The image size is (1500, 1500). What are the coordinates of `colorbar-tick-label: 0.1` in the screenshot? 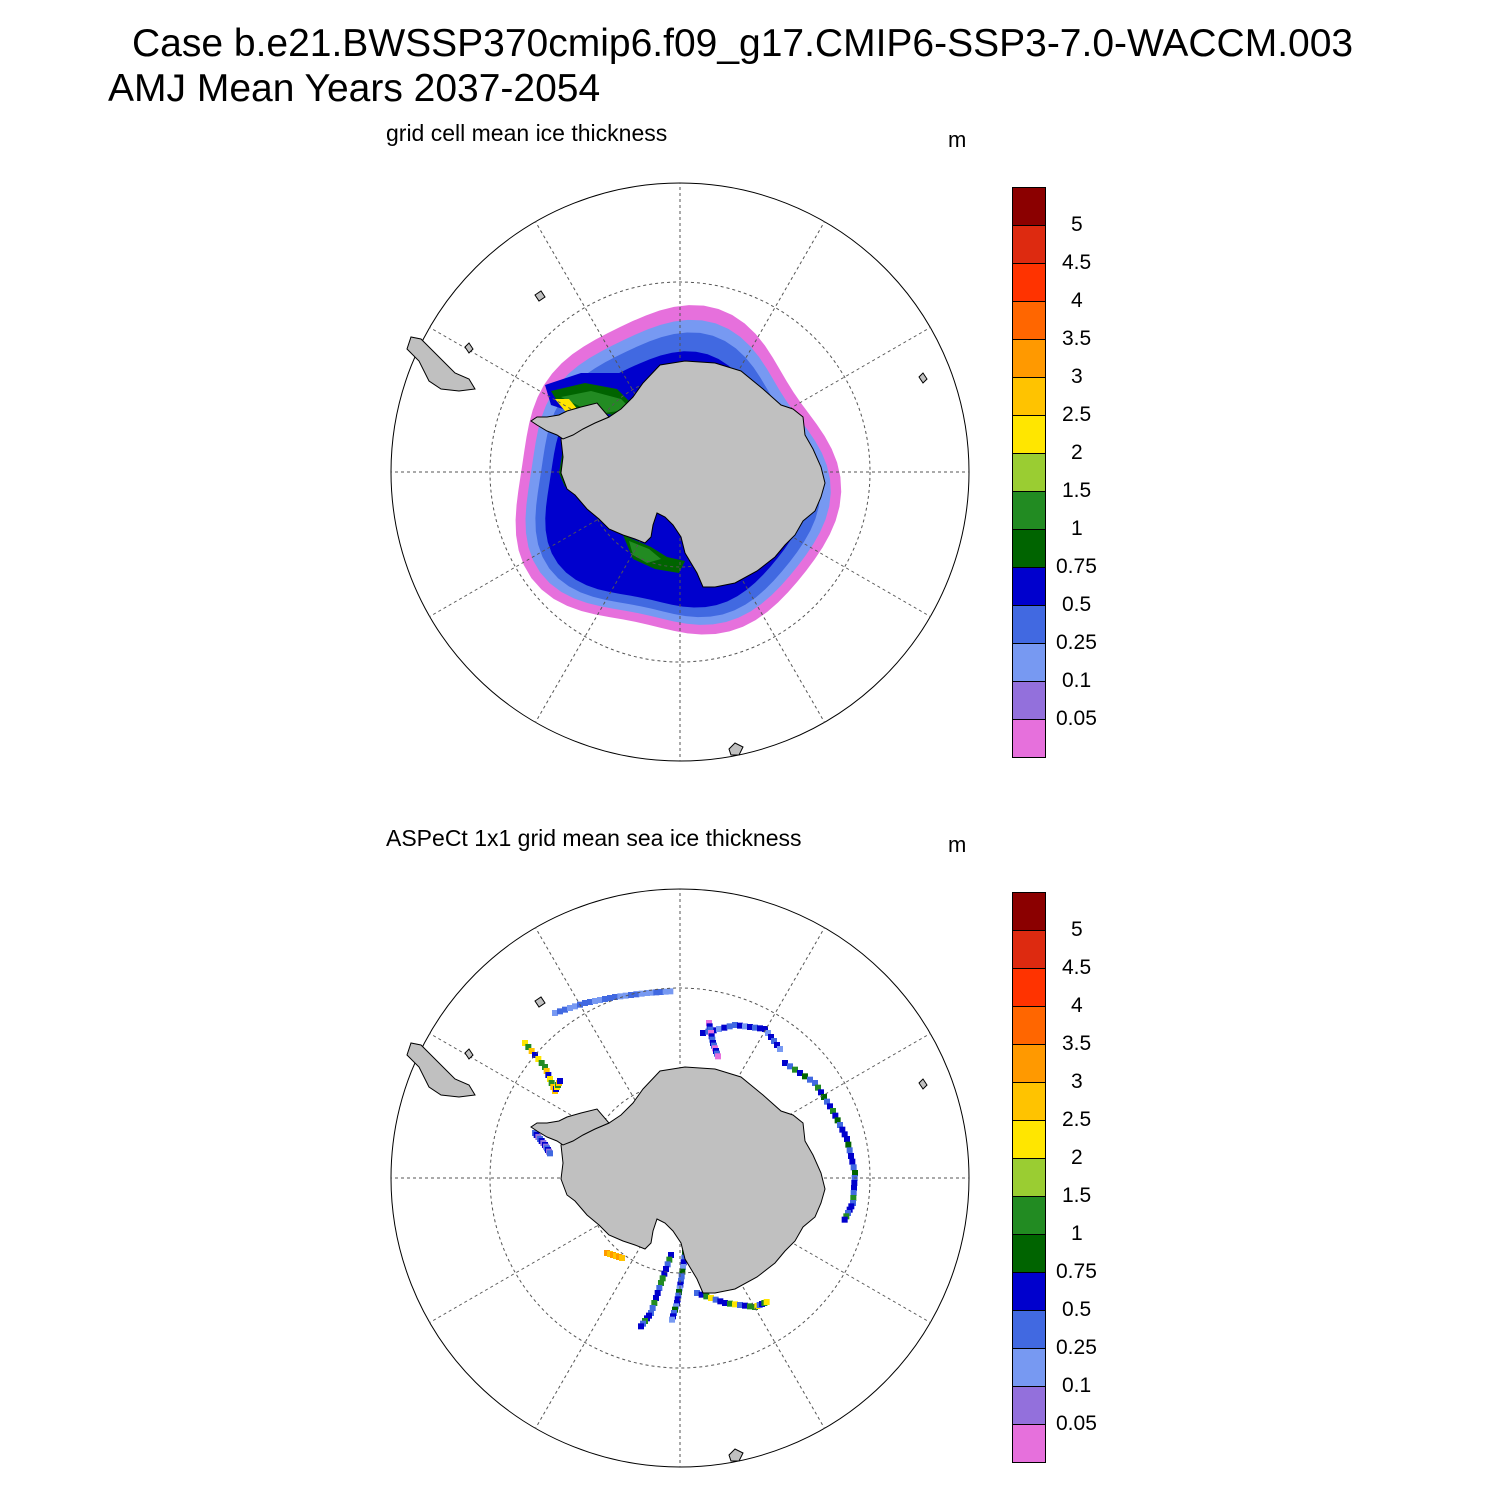 It's located at (1077, 680).